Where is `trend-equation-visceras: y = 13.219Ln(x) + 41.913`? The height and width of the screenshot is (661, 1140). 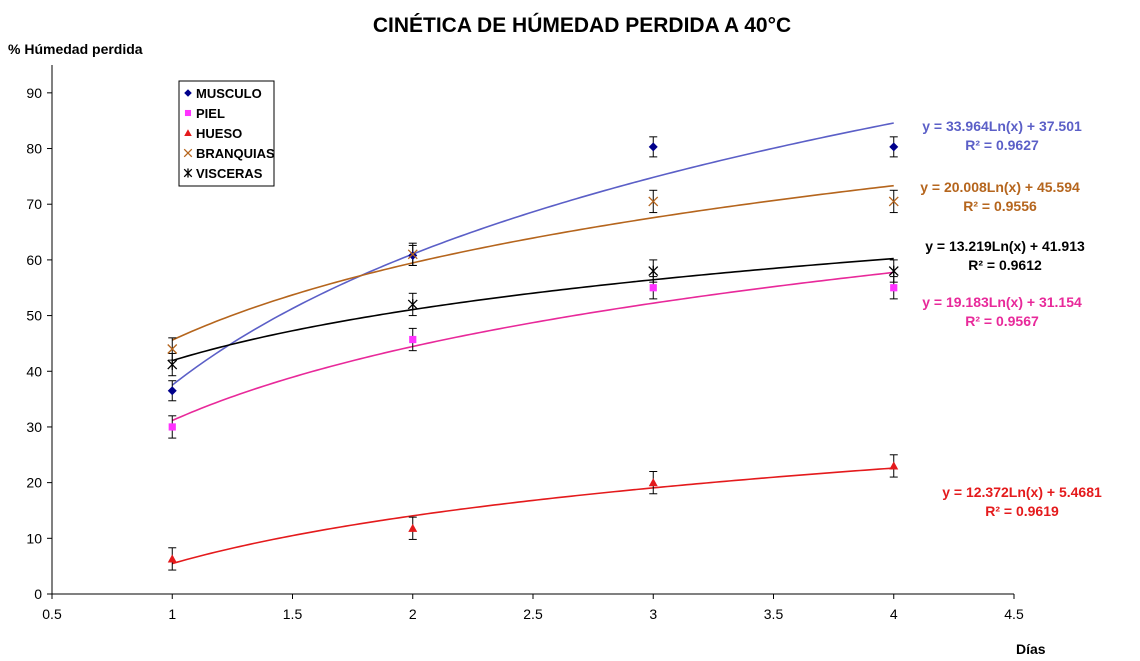
trend-equation-visceras: y = 13.219Ln(x) + 41.913 is located at coordinates (1005, 246).